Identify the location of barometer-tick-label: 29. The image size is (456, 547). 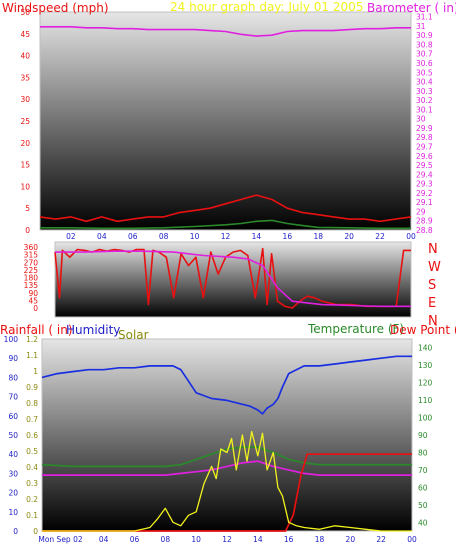
(421, 211).